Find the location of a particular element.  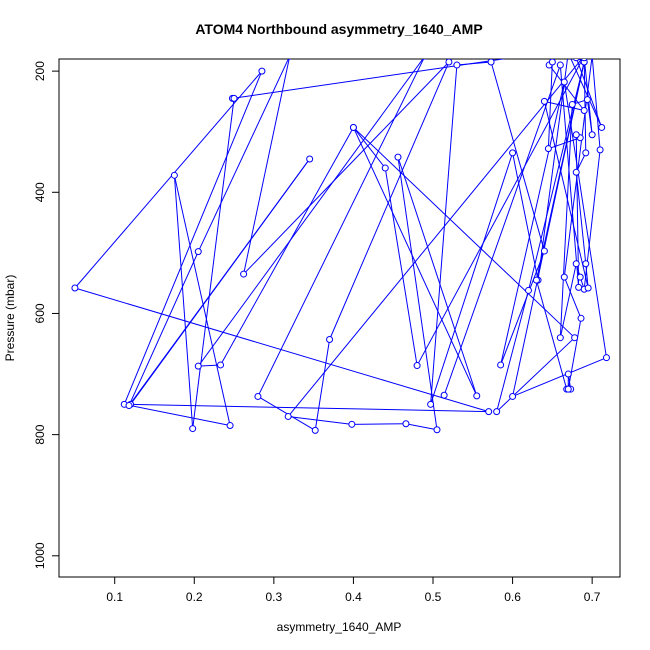

x-tick-label: 0.2 is located at coordinates (194, 597).